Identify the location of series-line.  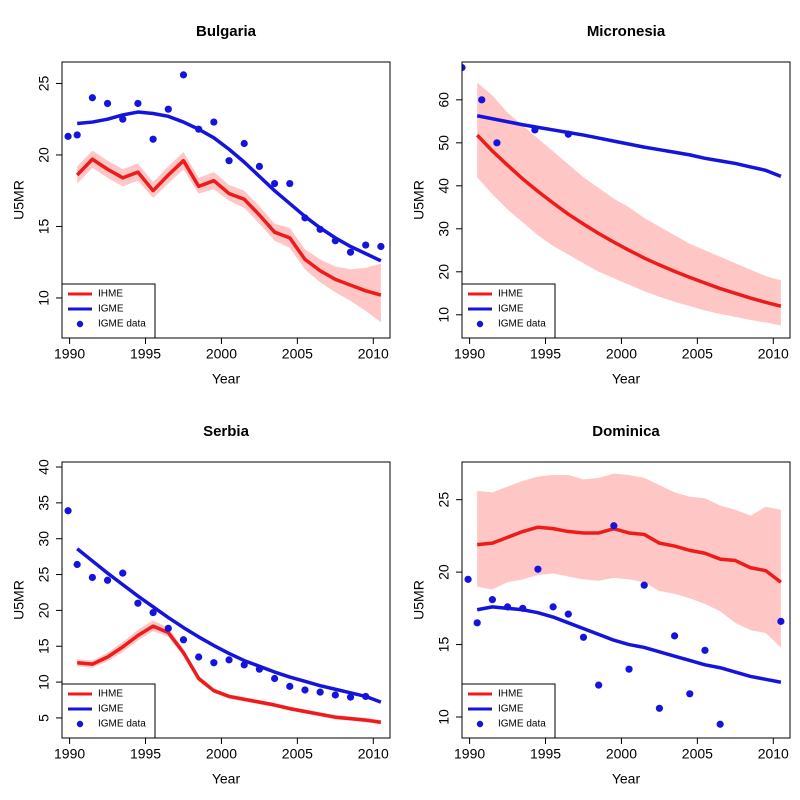
(229, 625).